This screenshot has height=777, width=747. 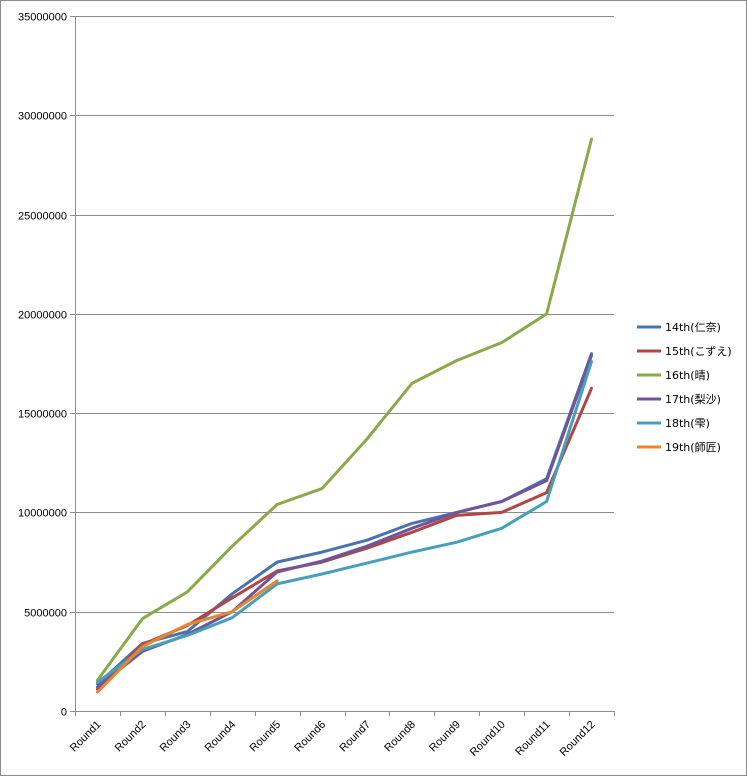 What do you see at coordinates (310, 737) in the screenshot?
I see `x-tick-label: Round6` at bounding box center [310, 737].